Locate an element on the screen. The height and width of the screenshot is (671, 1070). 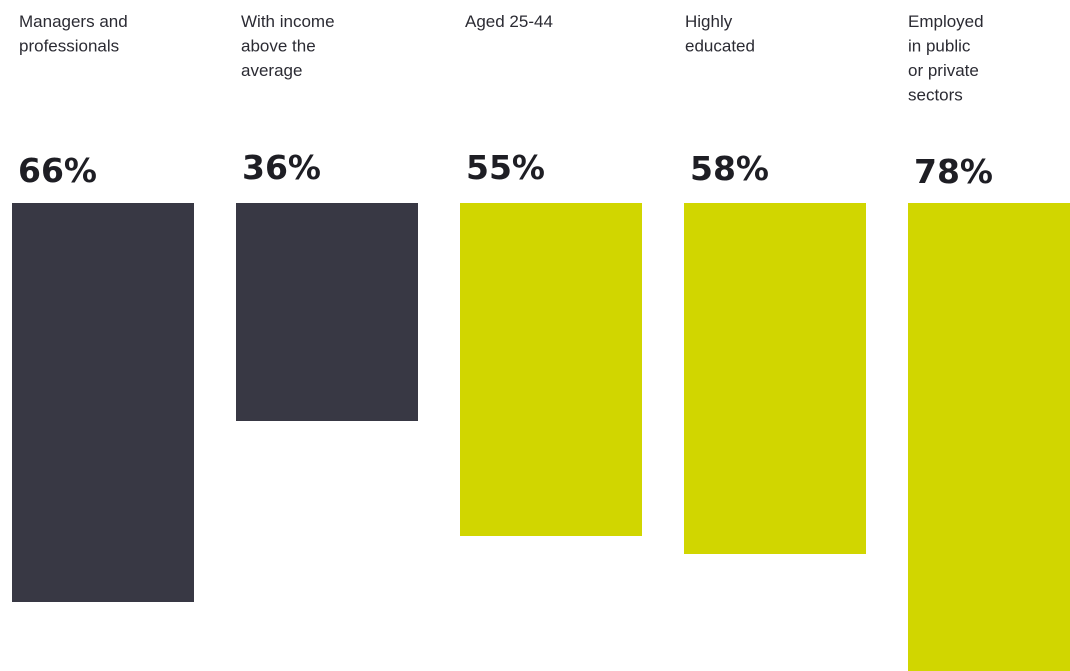
value-label: 55% is located at coordinates (505, 167).